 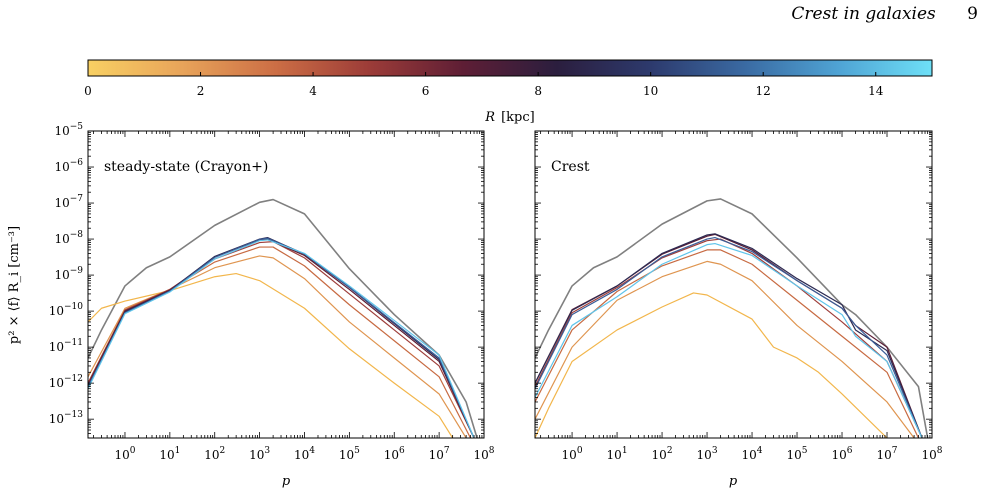 I want to click on colorbar-tick-label: 4, so click(x=313, y=91).